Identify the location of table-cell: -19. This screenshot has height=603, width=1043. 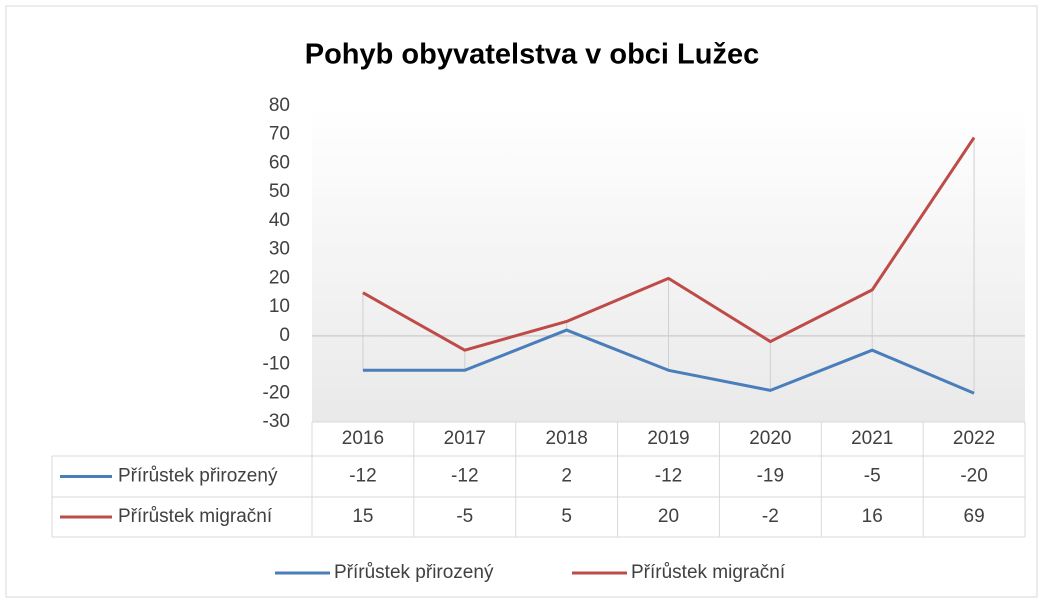
(770, 476).